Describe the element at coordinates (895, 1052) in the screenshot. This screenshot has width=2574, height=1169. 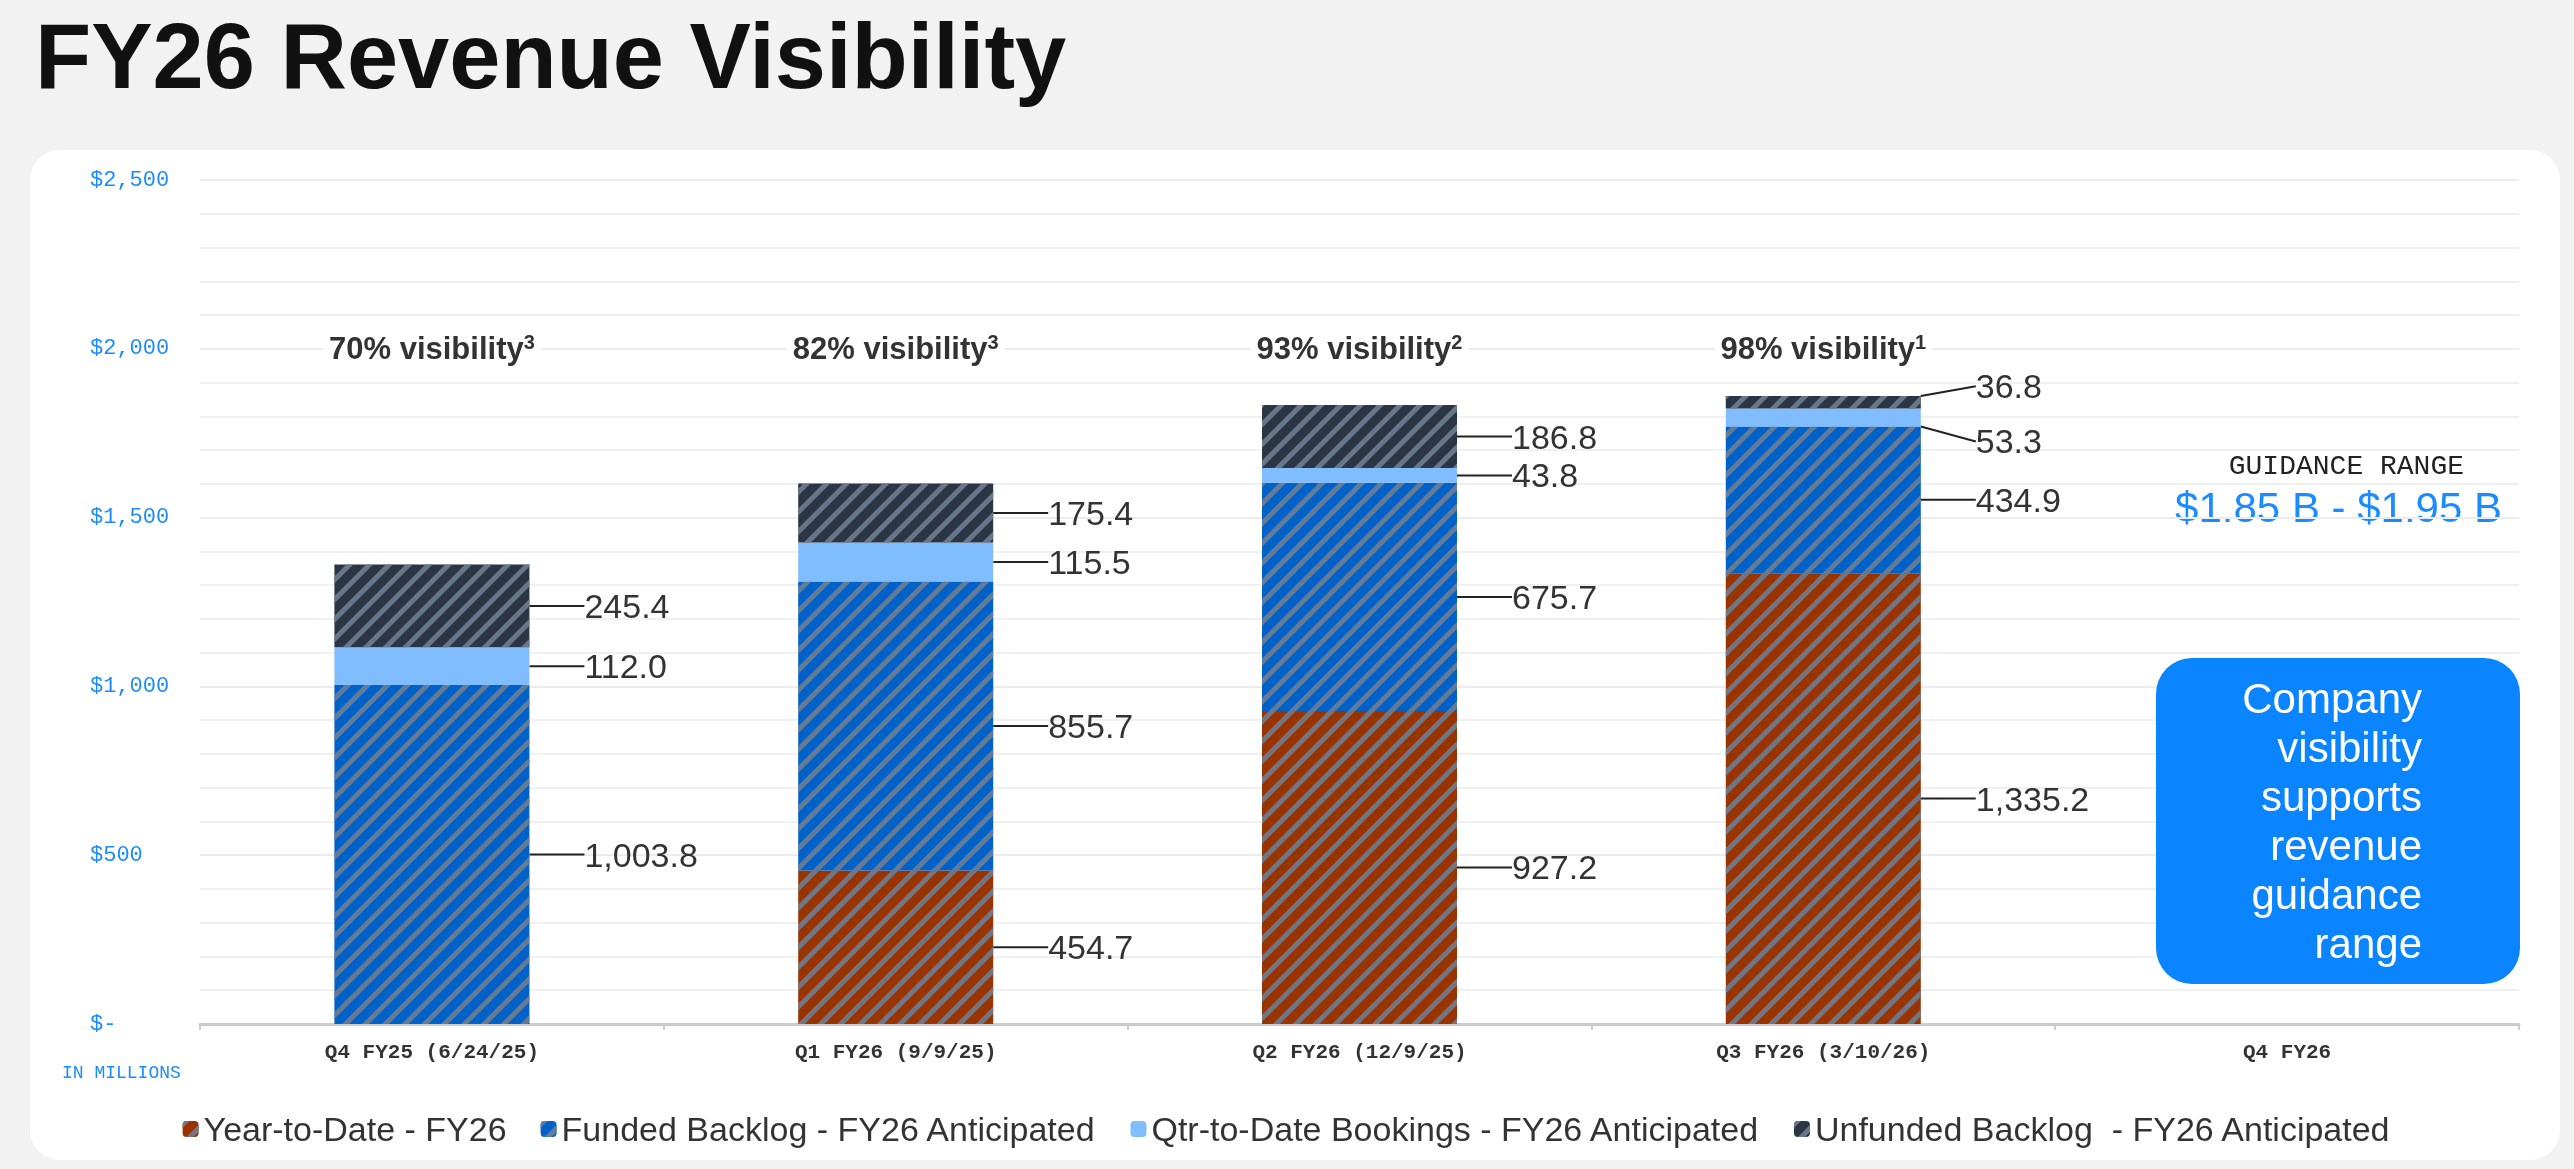
I see `x-tick-label: Q1 FY26 (9/9/25)` at that location.